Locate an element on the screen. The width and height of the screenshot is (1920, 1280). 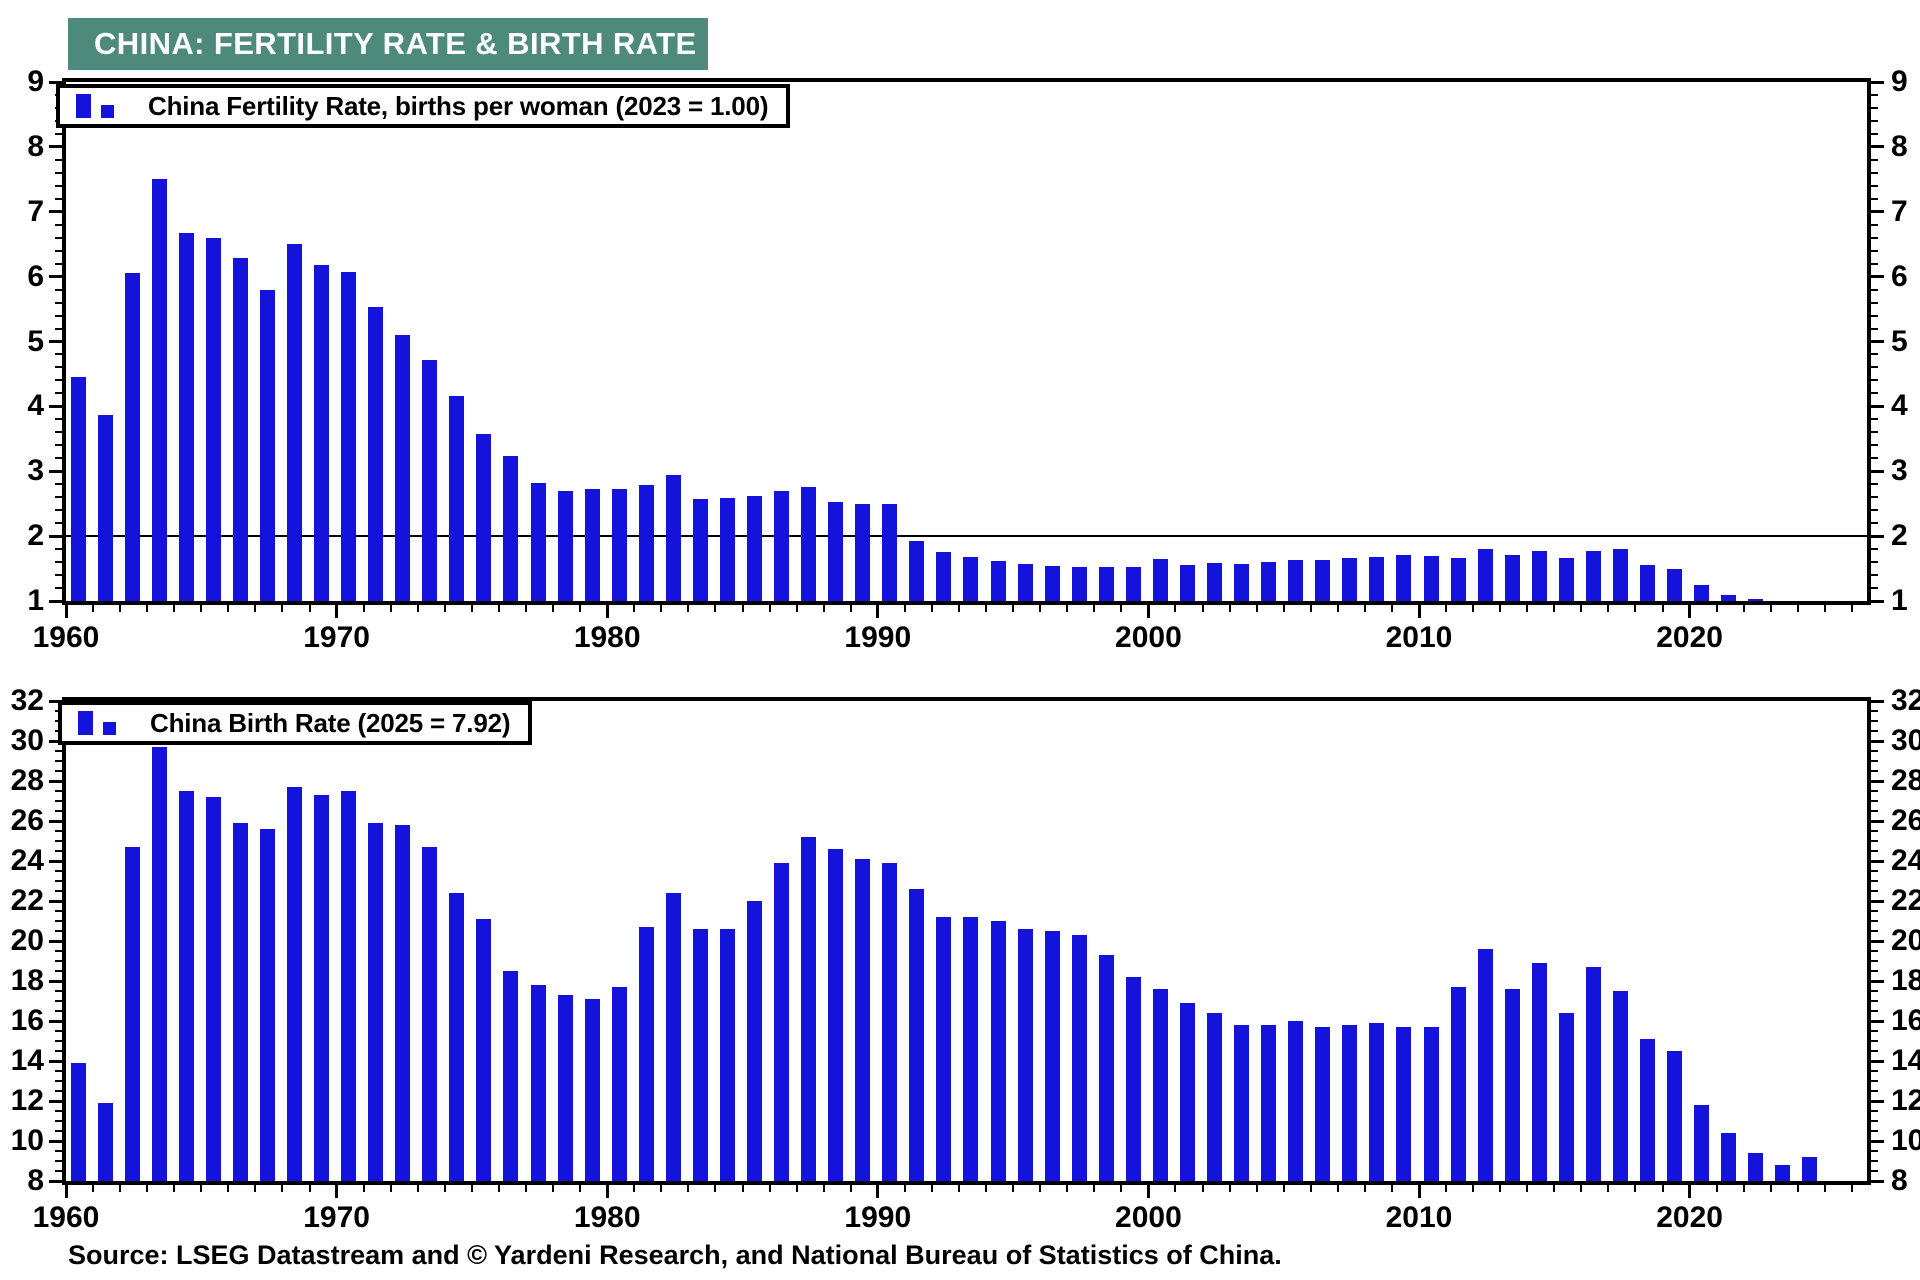
y-axis-label-right: 18 is located at coordinates (1905, 980).